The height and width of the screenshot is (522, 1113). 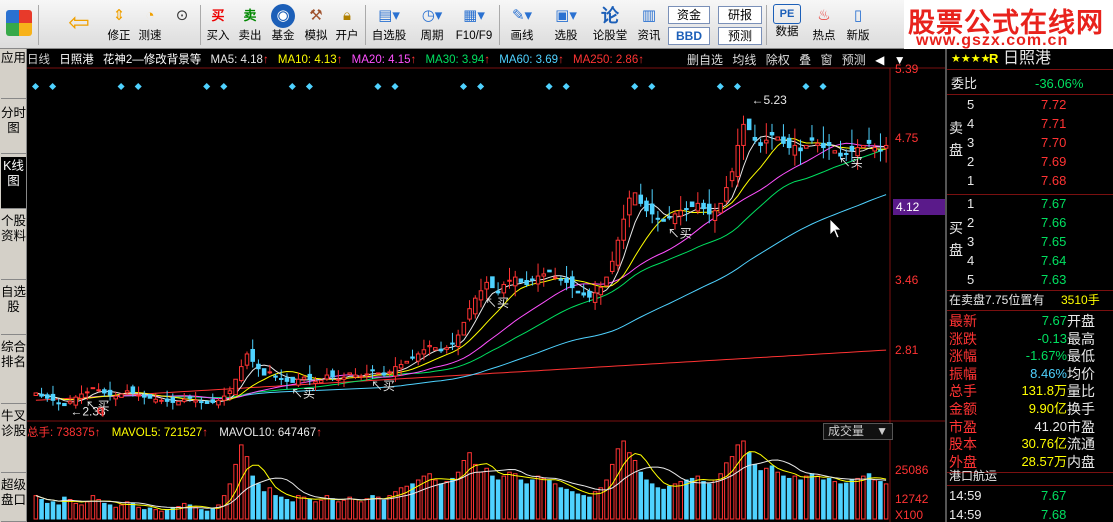 I want to click on bid-row: 3 7.65, so click(x=1030, y=242).